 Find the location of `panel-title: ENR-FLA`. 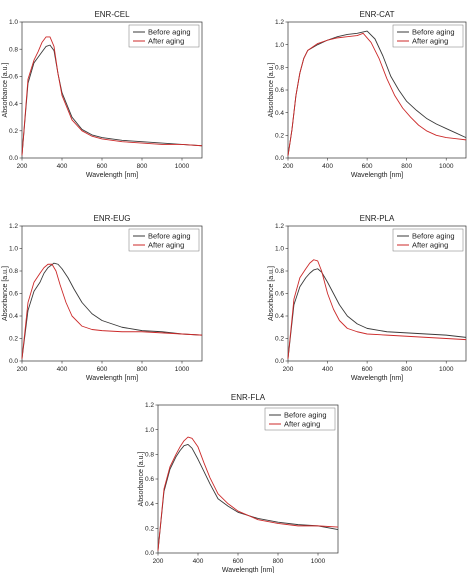

panel-title: ENR-FLA is located at coordinates (248, 397).